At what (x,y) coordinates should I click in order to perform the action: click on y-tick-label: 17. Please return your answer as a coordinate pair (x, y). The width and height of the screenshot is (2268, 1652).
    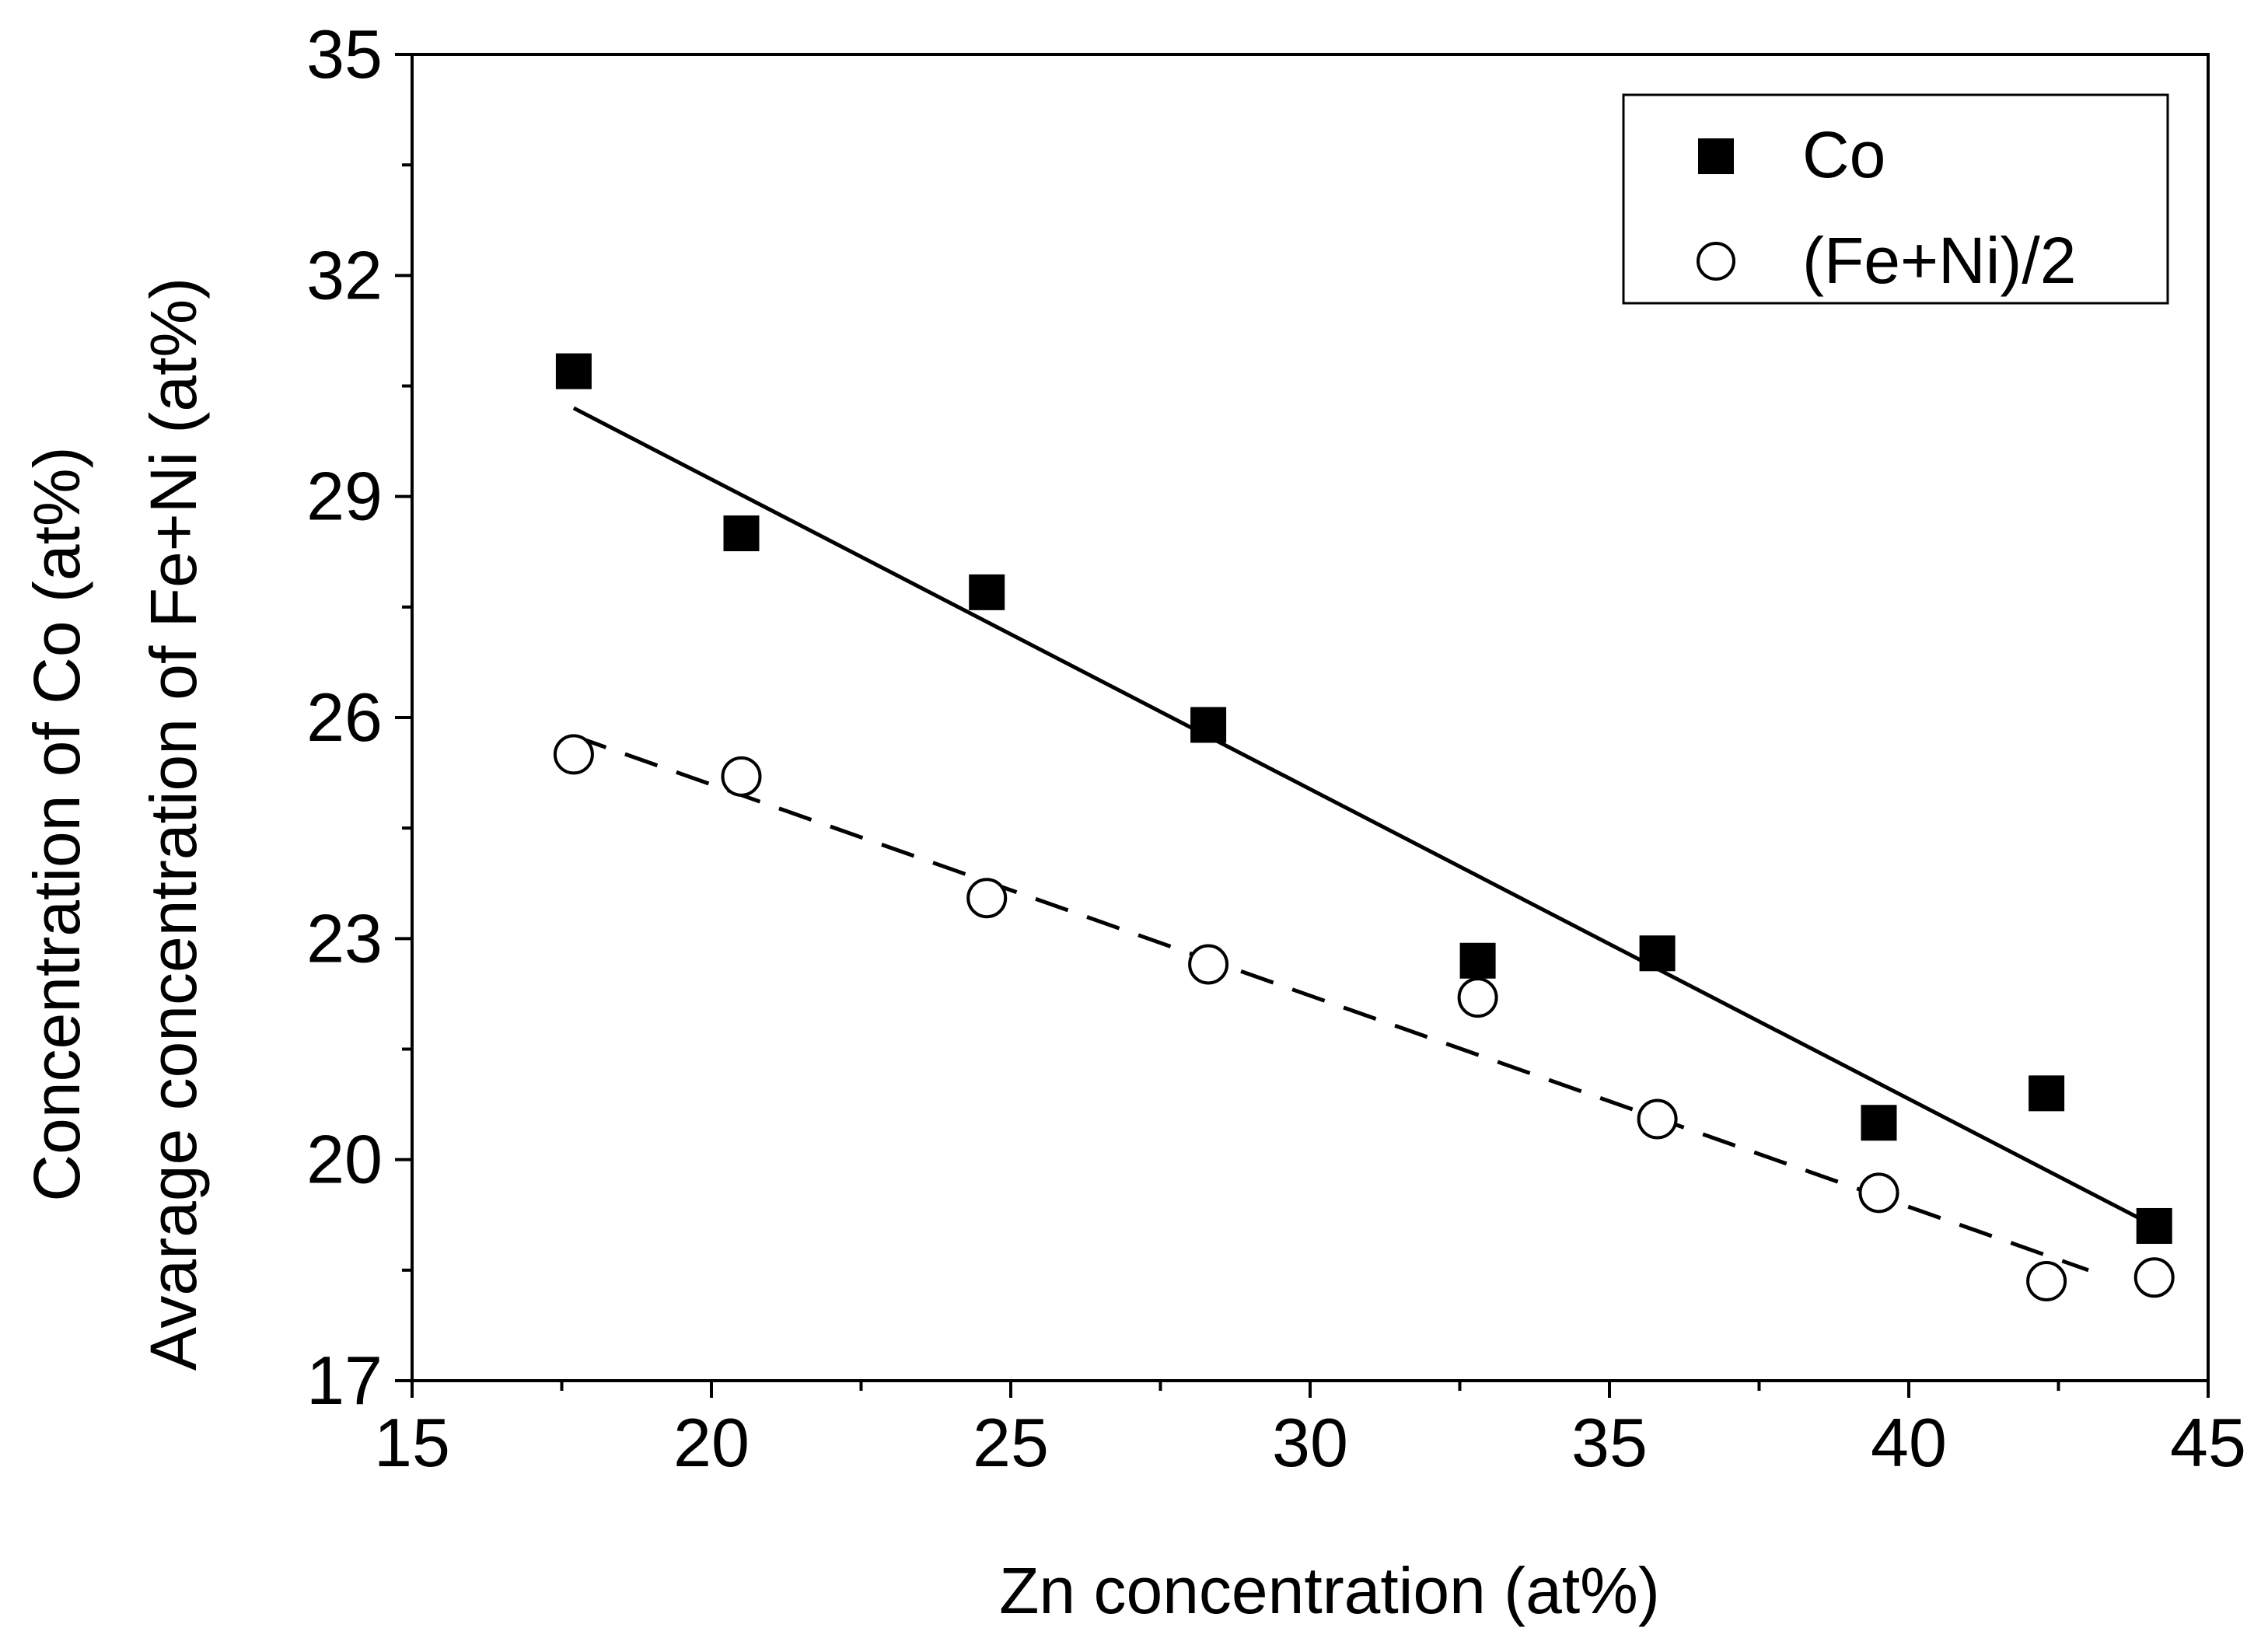
    Looking at the image, I should click on (344, 1380).